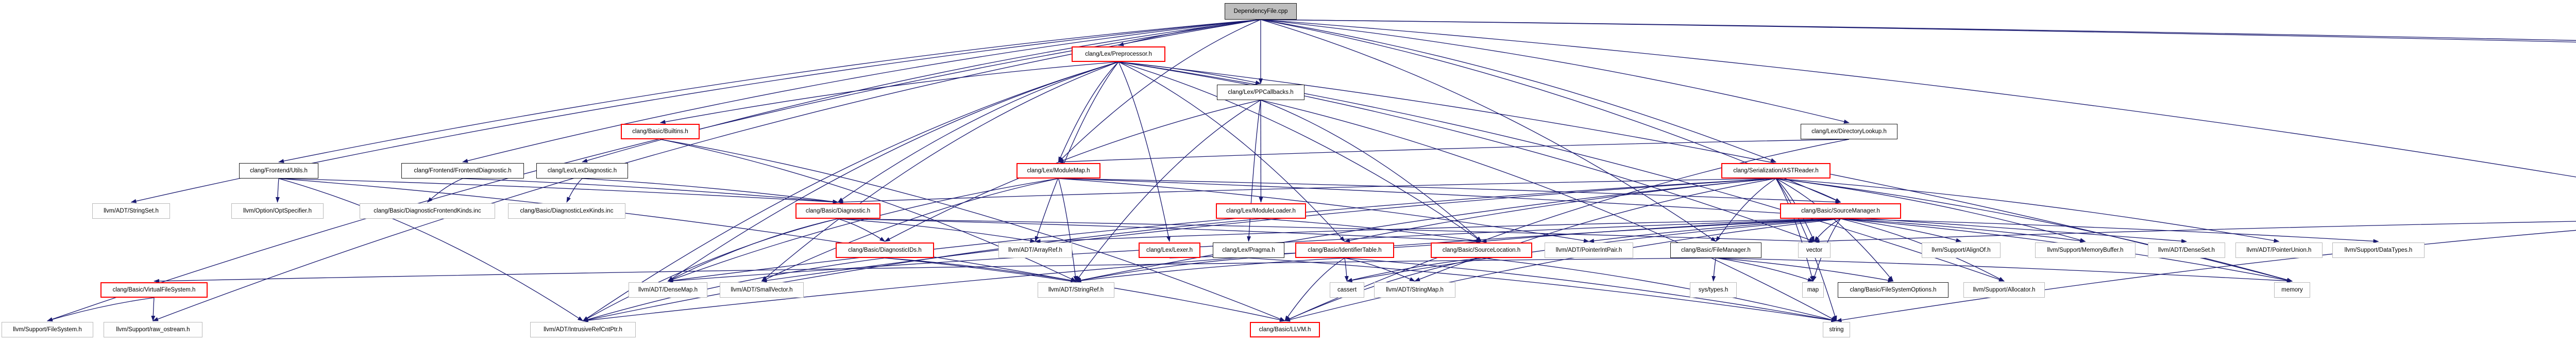 The image size is (2576, 340). Describe the element at coordinates (1371, 230) in the screenshot. I see `edge-modloader-to-srcloc` at that location.